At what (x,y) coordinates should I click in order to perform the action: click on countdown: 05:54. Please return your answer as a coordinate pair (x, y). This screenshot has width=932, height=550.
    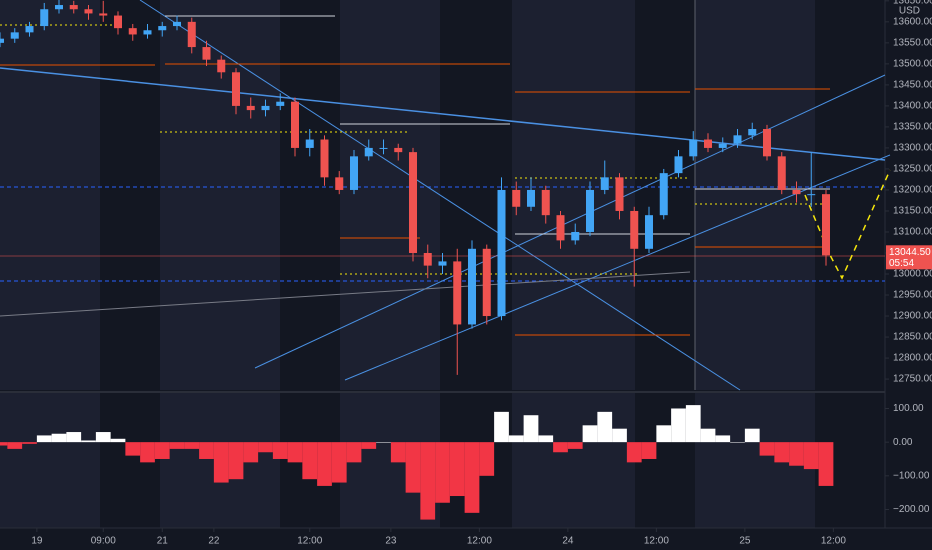
    Looking at the image, I should click on (901, 263).